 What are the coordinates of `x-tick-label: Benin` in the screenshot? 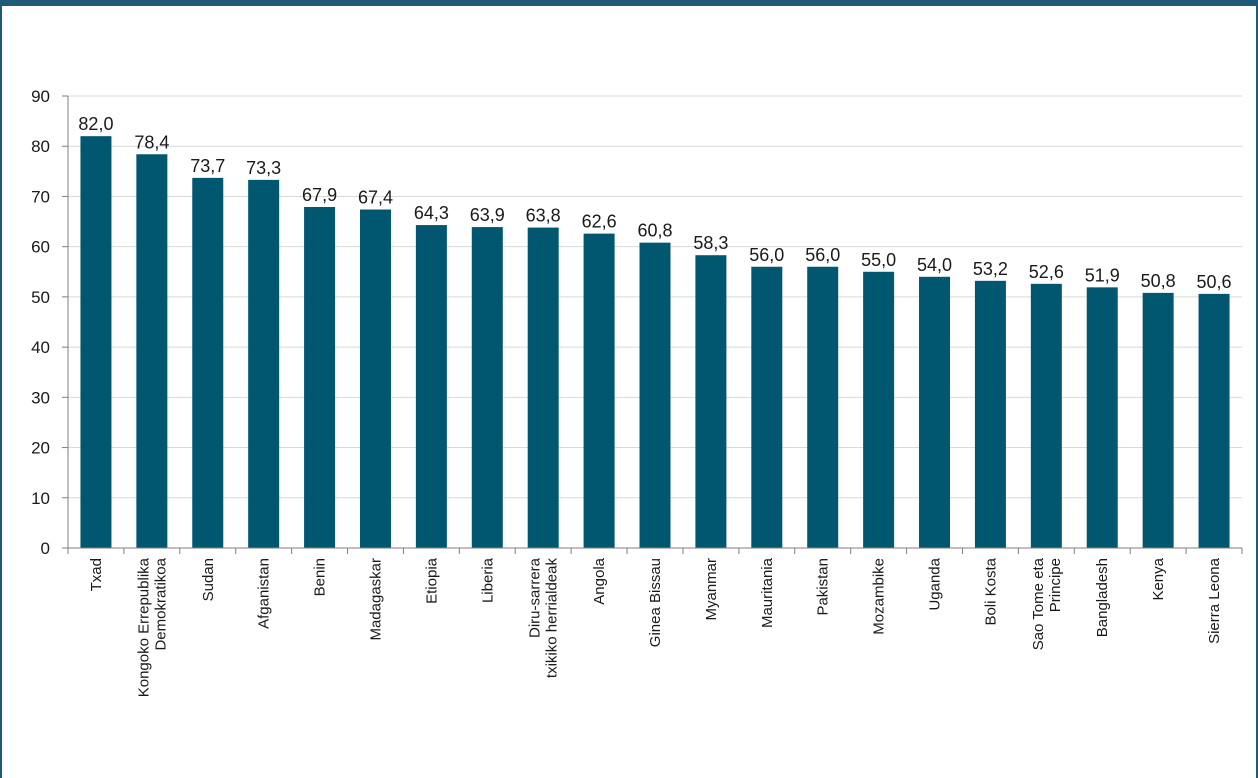 It's located at (320, 577).